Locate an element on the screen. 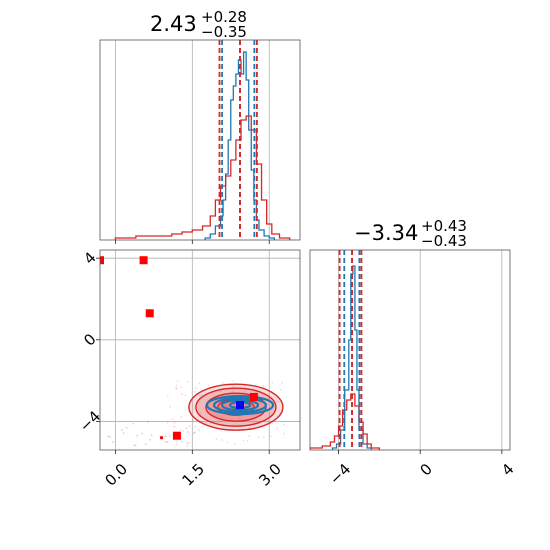 Image resolution: width=550 pixels, height=550 pixels. hist-param1-panel is located at coordinates (200, 141).